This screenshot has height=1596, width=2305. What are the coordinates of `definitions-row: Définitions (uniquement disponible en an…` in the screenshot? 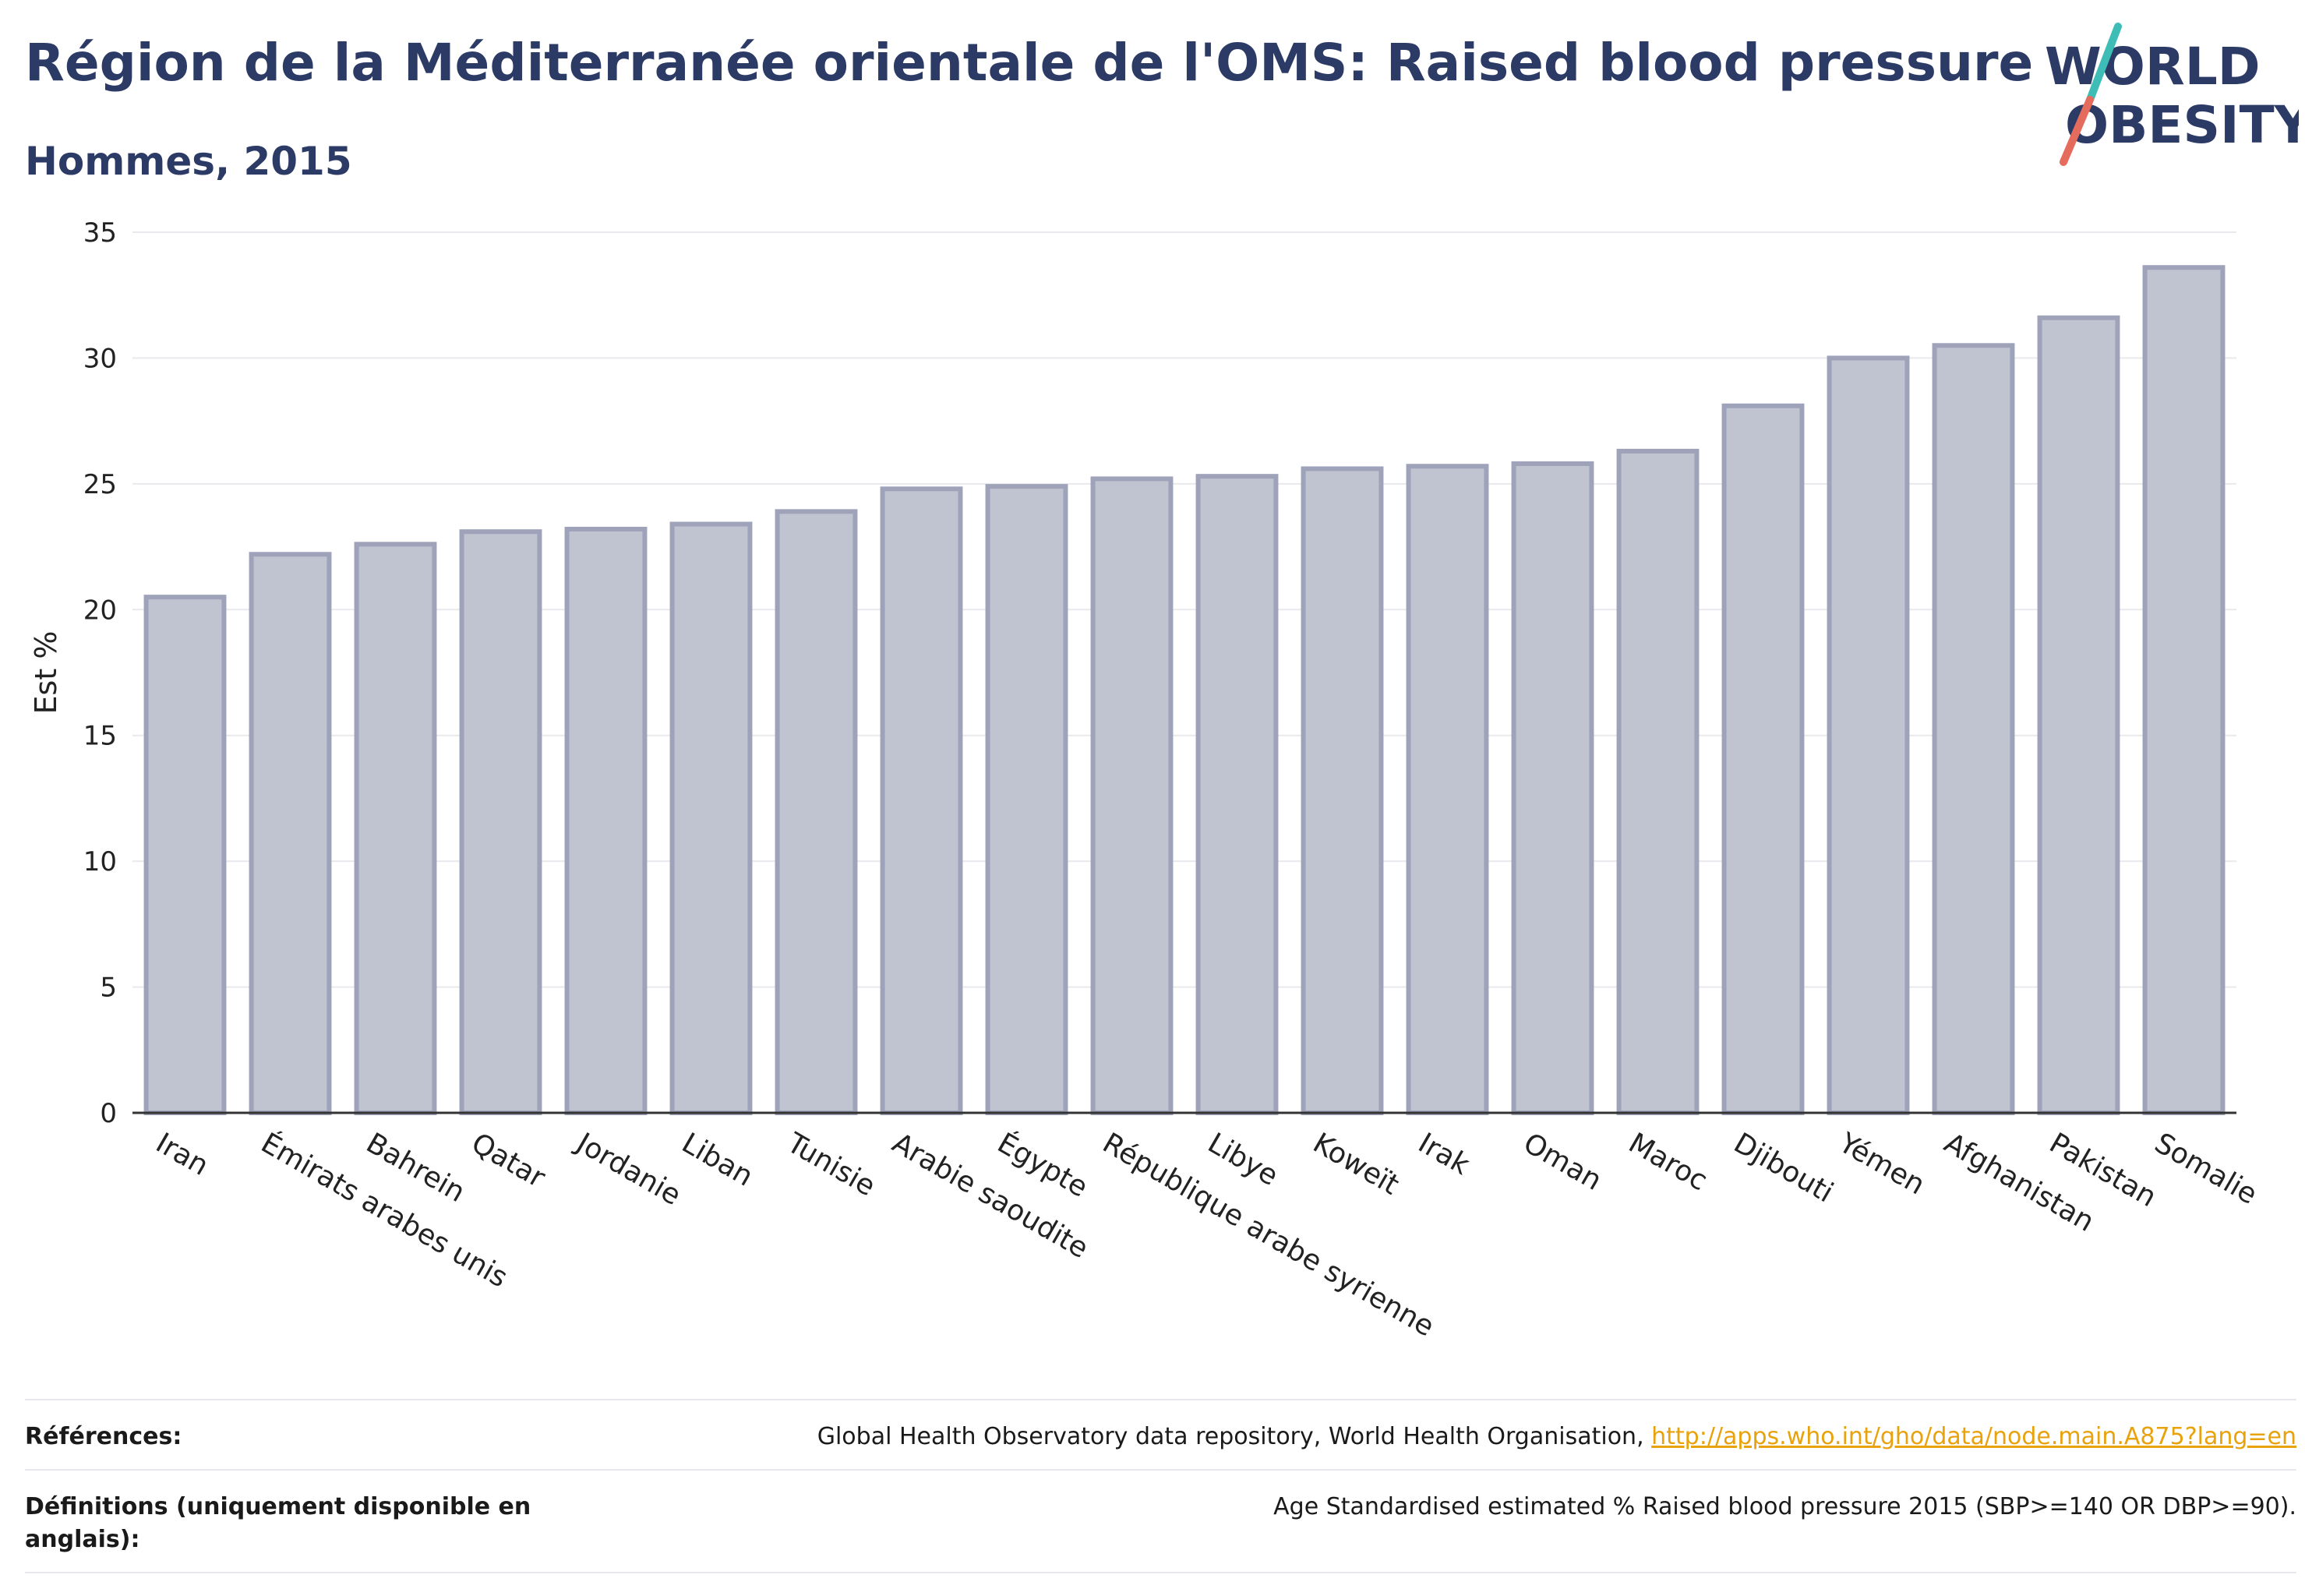 It's located at (1160, 1521).